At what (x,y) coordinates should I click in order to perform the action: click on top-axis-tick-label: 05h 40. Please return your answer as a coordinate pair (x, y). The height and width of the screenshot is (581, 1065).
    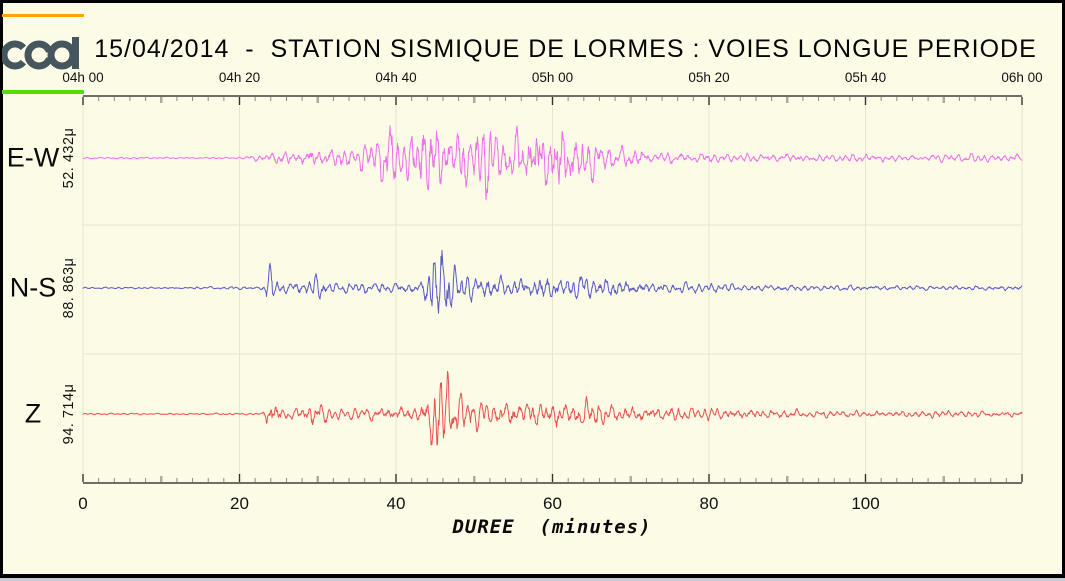
    Looking at the image, I should click on (865, 77).